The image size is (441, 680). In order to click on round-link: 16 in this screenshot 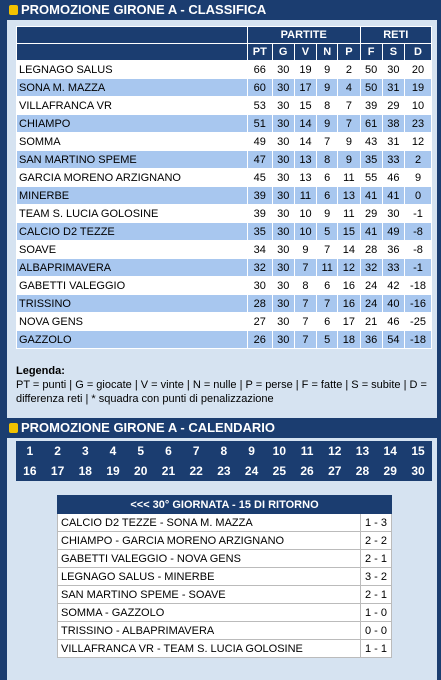, I will do `click(30, 471)`.